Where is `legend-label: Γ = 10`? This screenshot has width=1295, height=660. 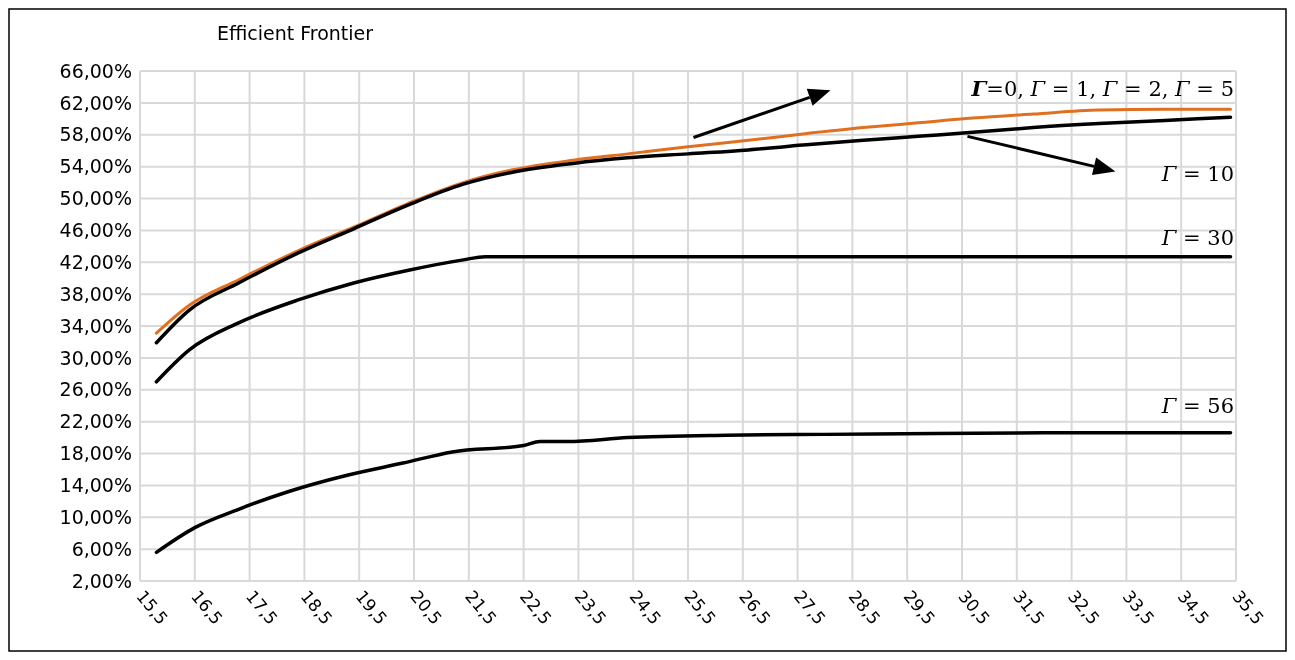
legend-label: Γ = 10 is located at coordinates (1197, 174).